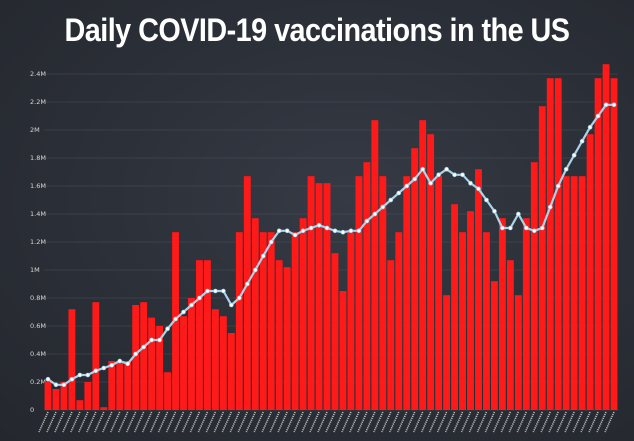 This screenshot has width=634, height=441. What do you see at coordinates (35, 270) in the screenshot?
I see `y-tick-label: 1M` at bounding box center [35, 270].